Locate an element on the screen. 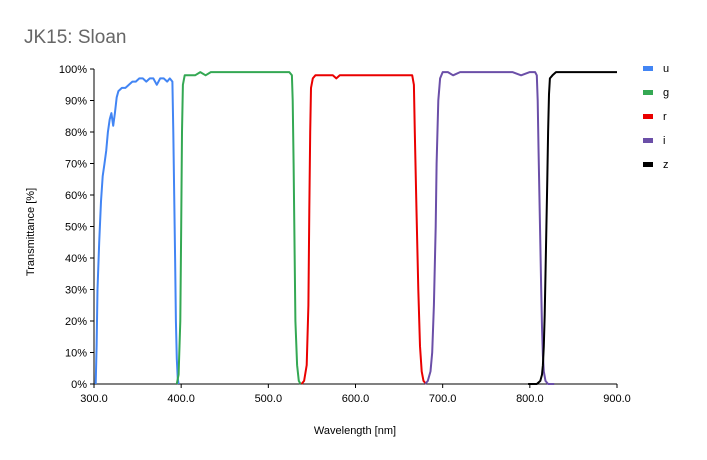 The width and height of the screenshot is (707, 460). y-tick-label: 50% is located at coordinates (76, 228).